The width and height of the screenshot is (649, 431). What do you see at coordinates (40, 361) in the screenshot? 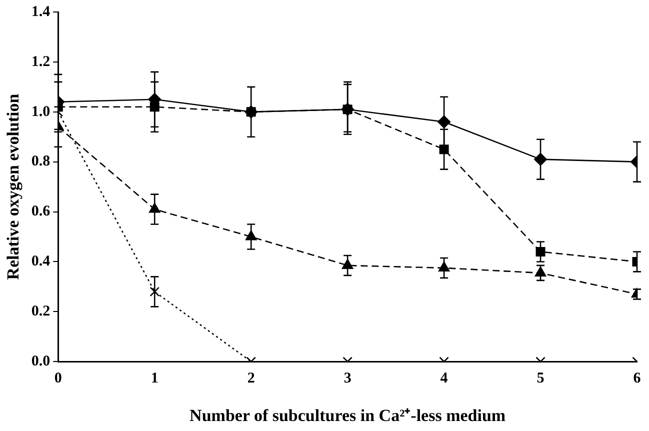
I see `y-tick-label: 0.0` at bounding box center [40, 361].